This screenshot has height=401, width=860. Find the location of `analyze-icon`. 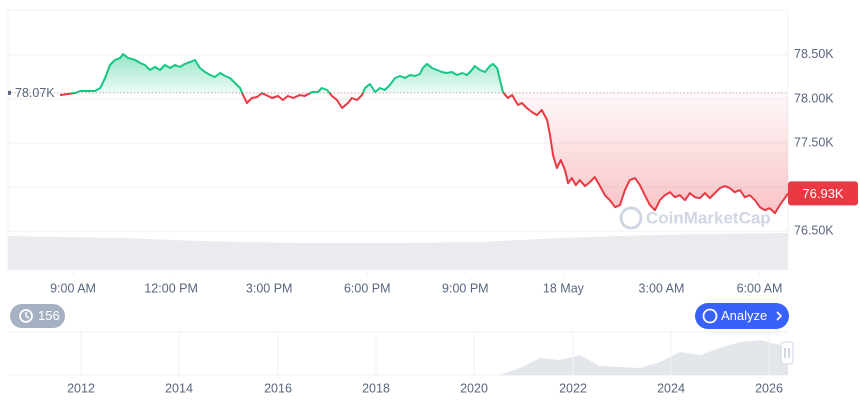

analyze-icon is located at coordinates (710, 316).